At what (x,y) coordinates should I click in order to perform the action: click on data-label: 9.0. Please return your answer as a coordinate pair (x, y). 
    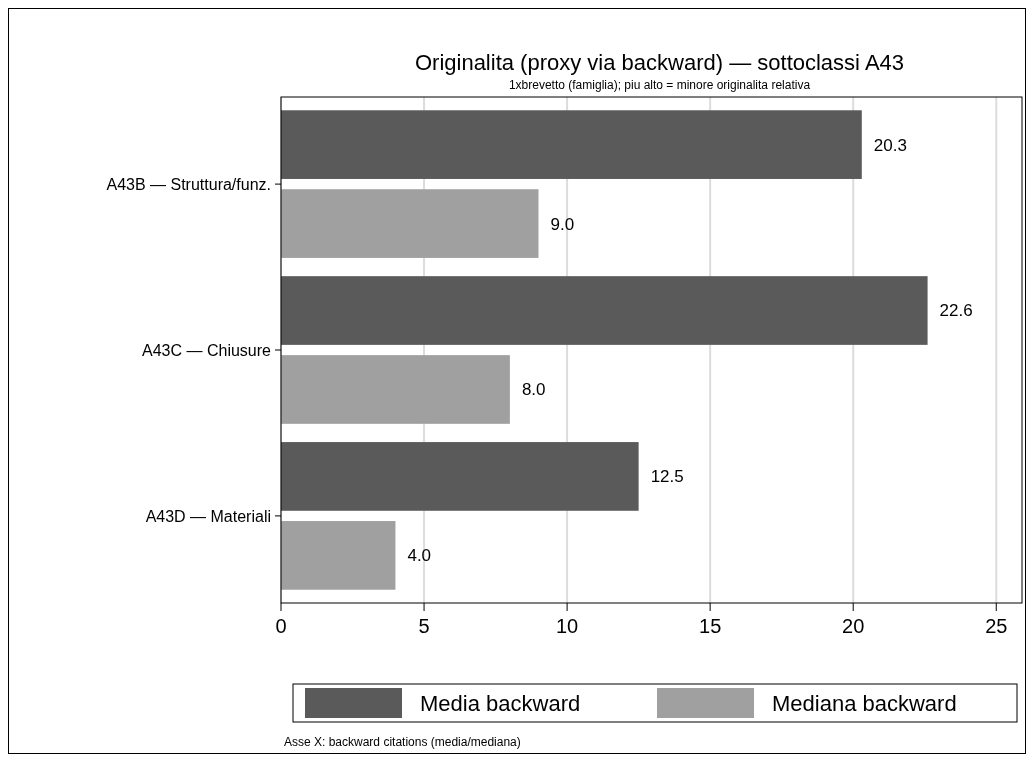
    Looking at the image, I should click on (562, 224).